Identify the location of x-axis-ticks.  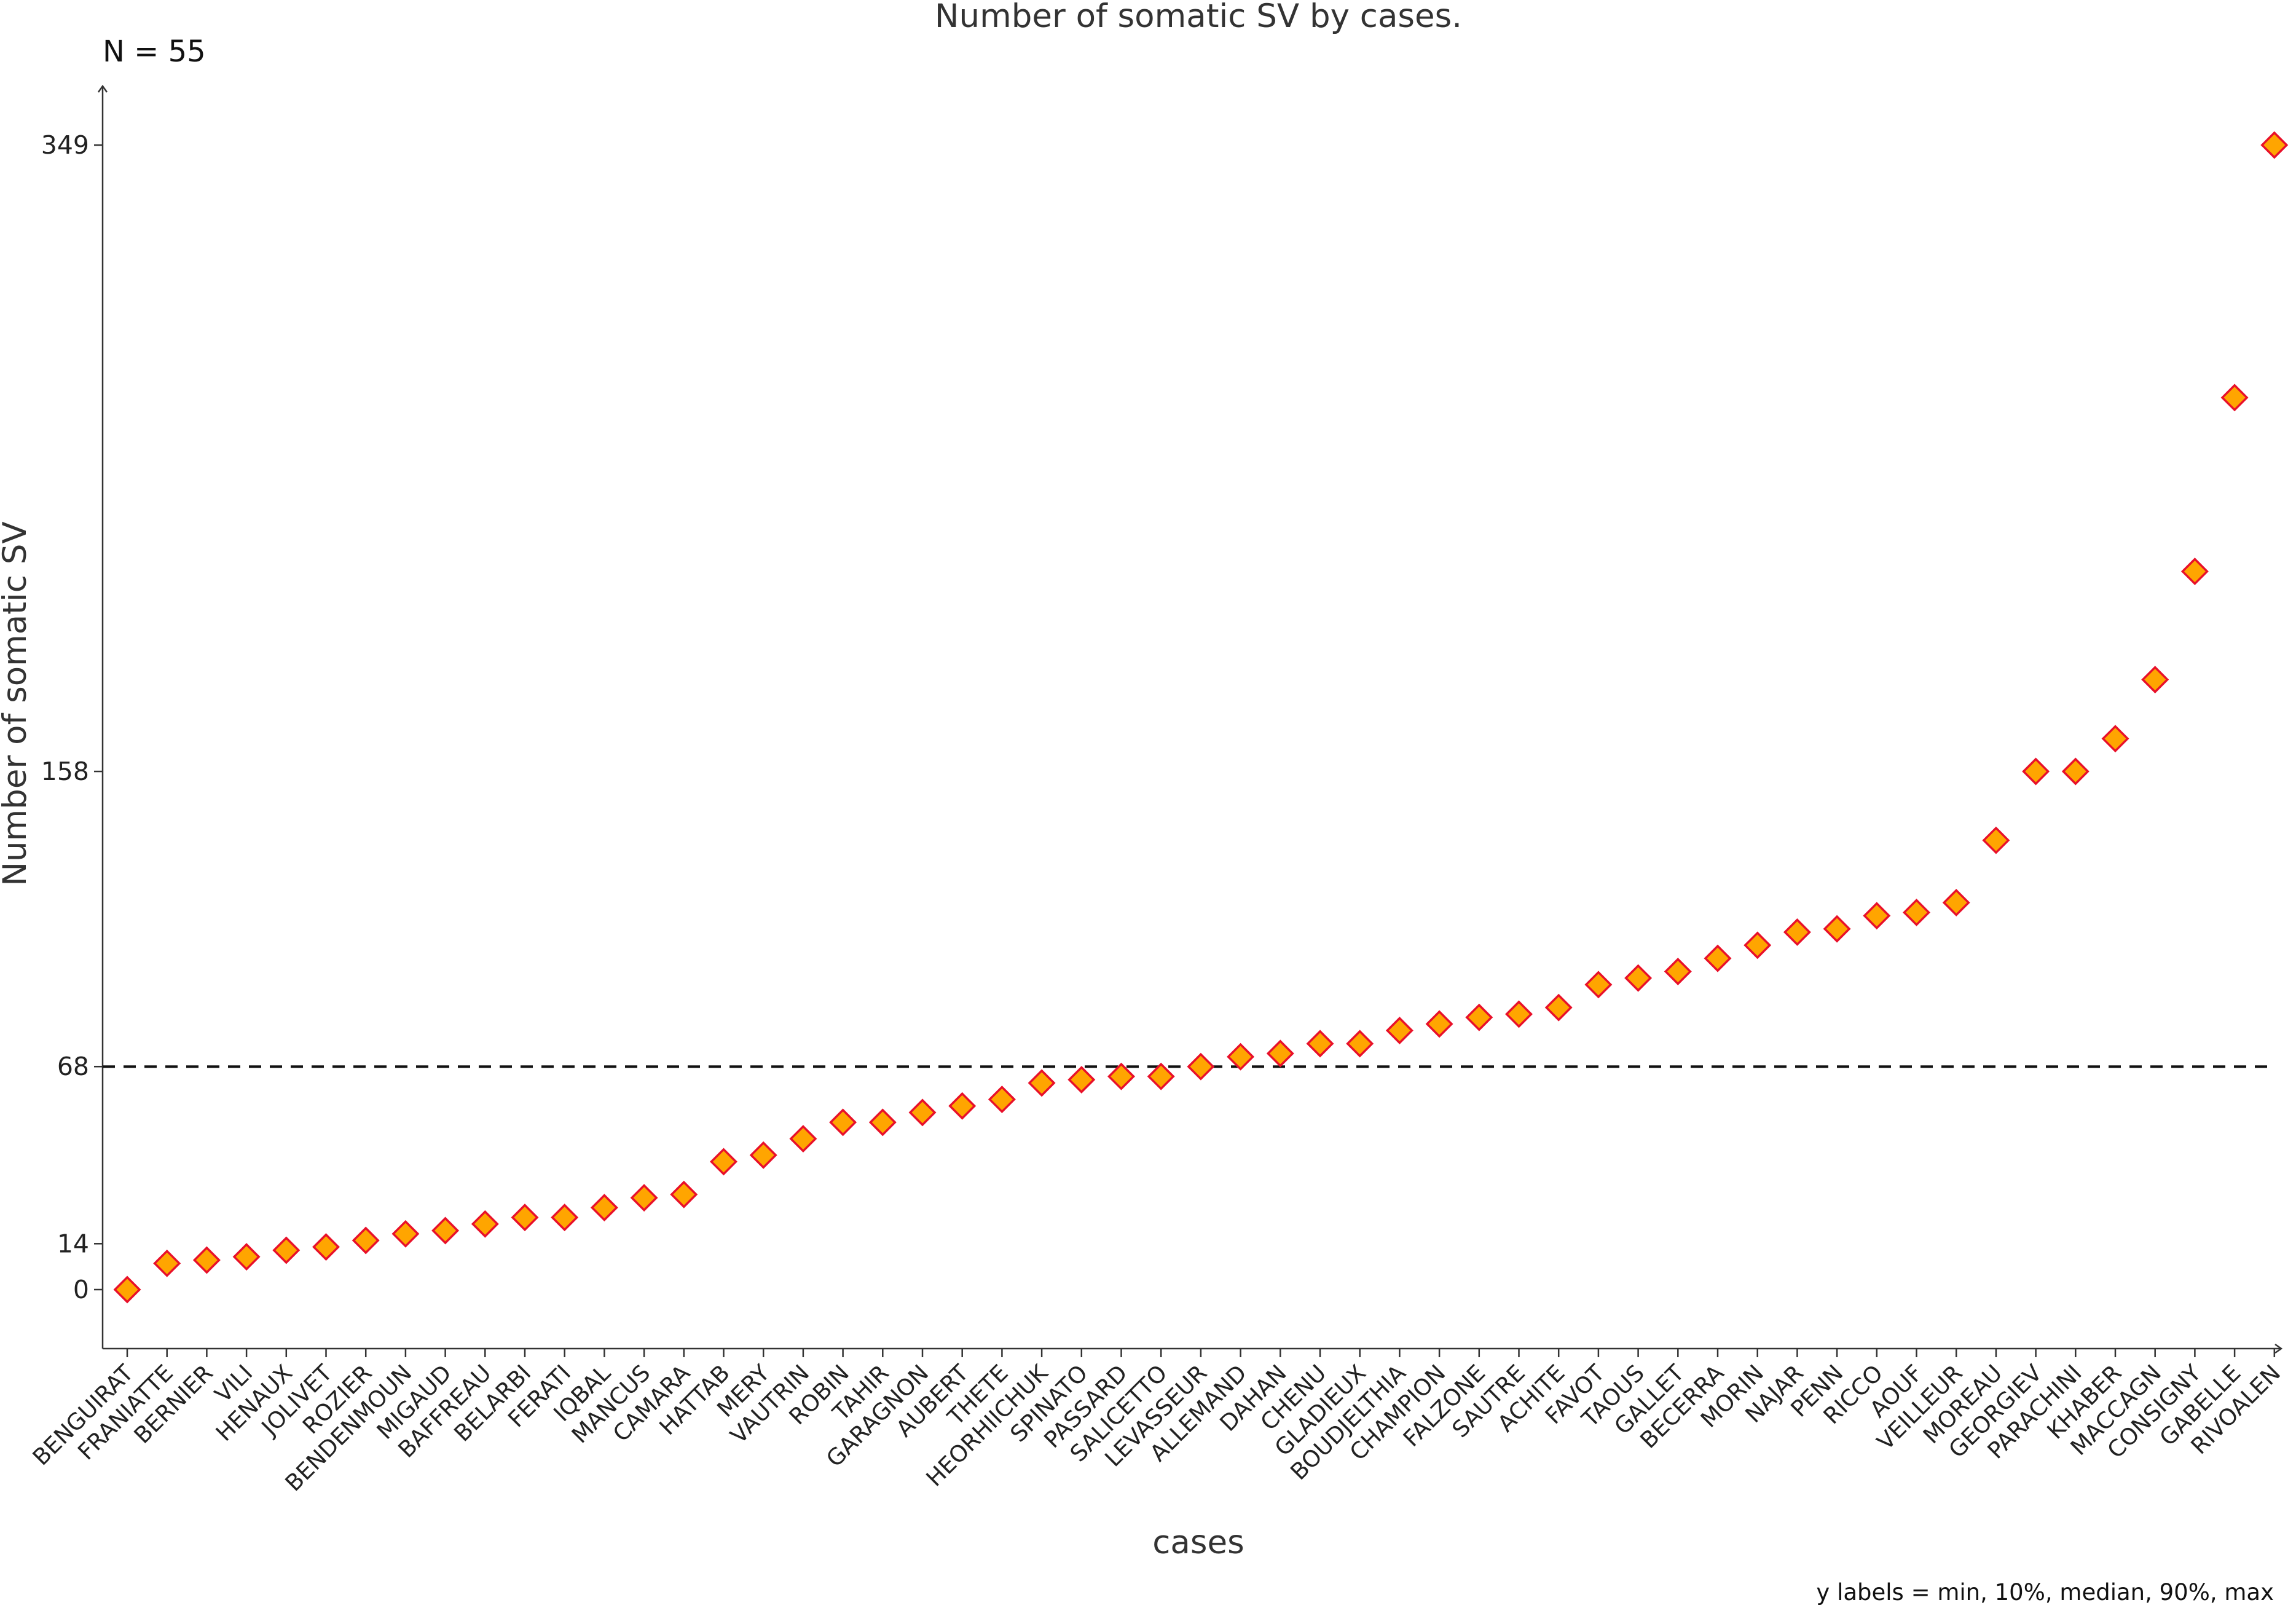
(1201, 1353).